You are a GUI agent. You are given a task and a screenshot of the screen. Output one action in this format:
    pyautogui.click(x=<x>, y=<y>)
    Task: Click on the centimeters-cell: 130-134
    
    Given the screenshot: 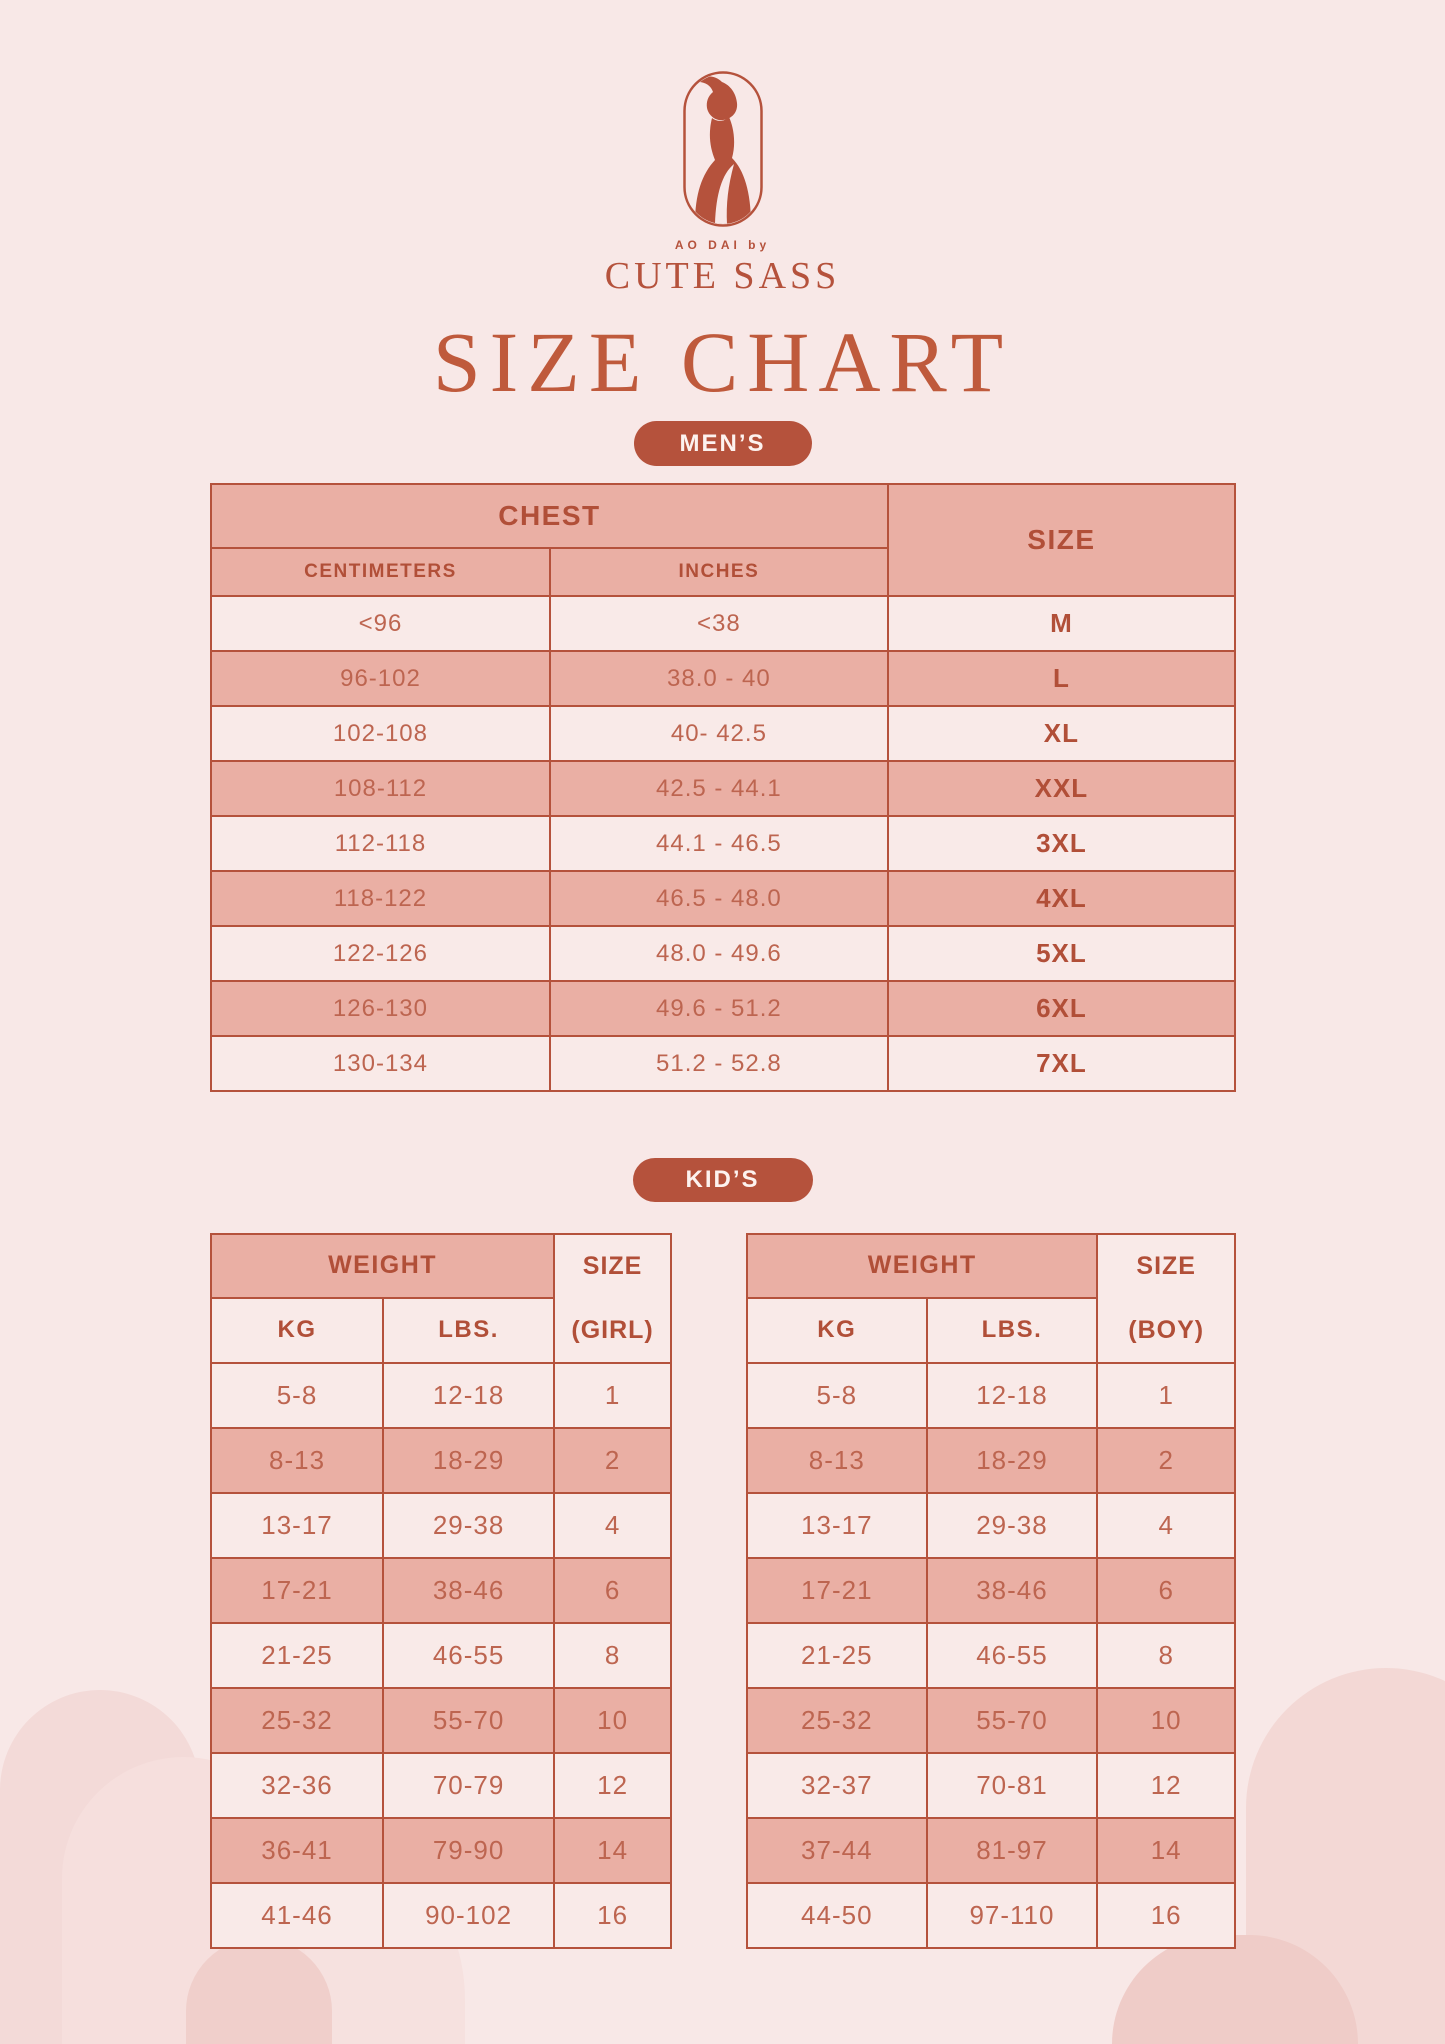 What is the action you would take?
    pyautogui.click(x=380, y=1063)
    